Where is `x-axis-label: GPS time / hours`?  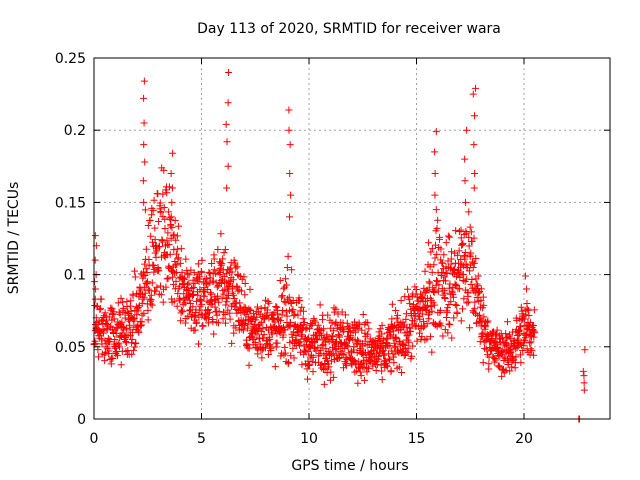
x-axis-label: GPS time / hours is located at coordinates (349, 466).